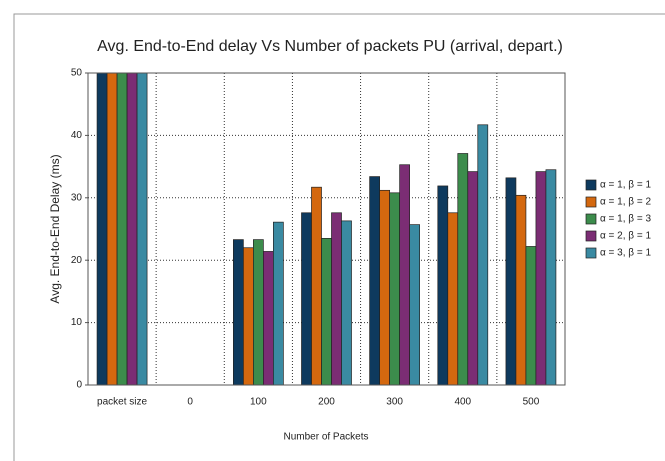  Describe the element at coordinates (625, 219) in the screenshot. I see `legend-label: α = 1, β = 3` at that location.